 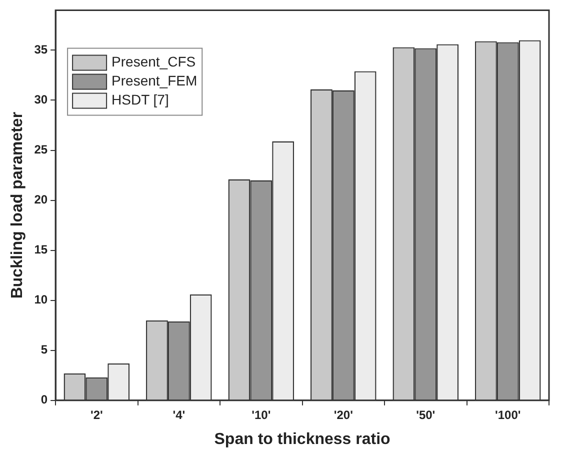 What do you see at coordinates (41, 49) in the screenshot?
I see `y-tick-label: 35` at bounding box center [41, 49].